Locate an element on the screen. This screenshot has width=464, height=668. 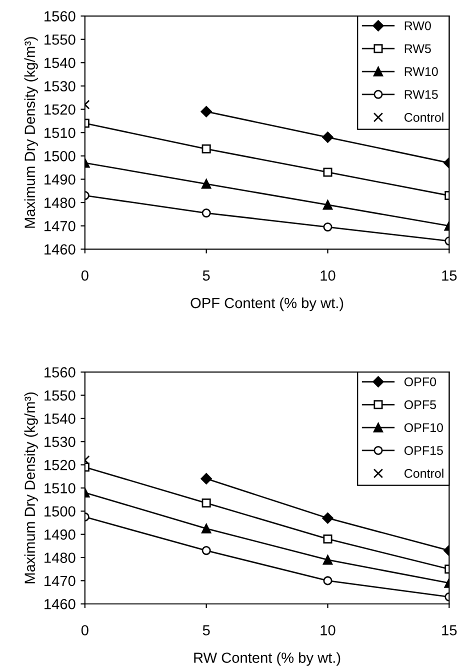
x-axis-title: OPF Content (% by wt.) is located at coordinates (267, 304).